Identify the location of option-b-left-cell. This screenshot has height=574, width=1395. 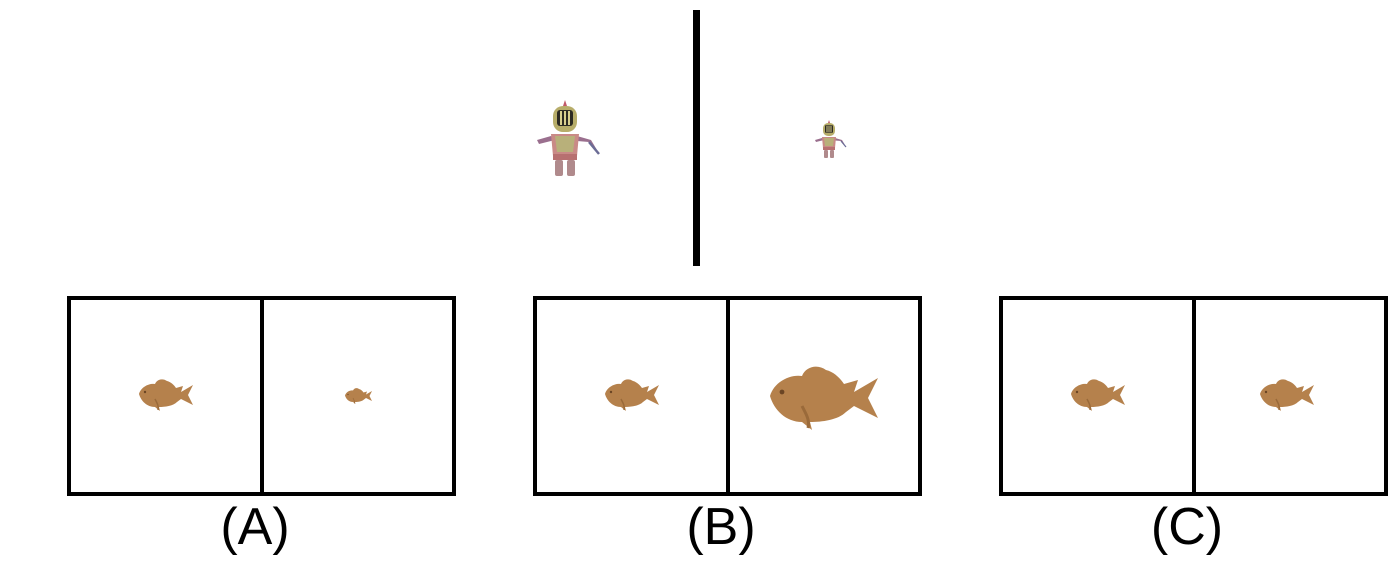
(631, 396).